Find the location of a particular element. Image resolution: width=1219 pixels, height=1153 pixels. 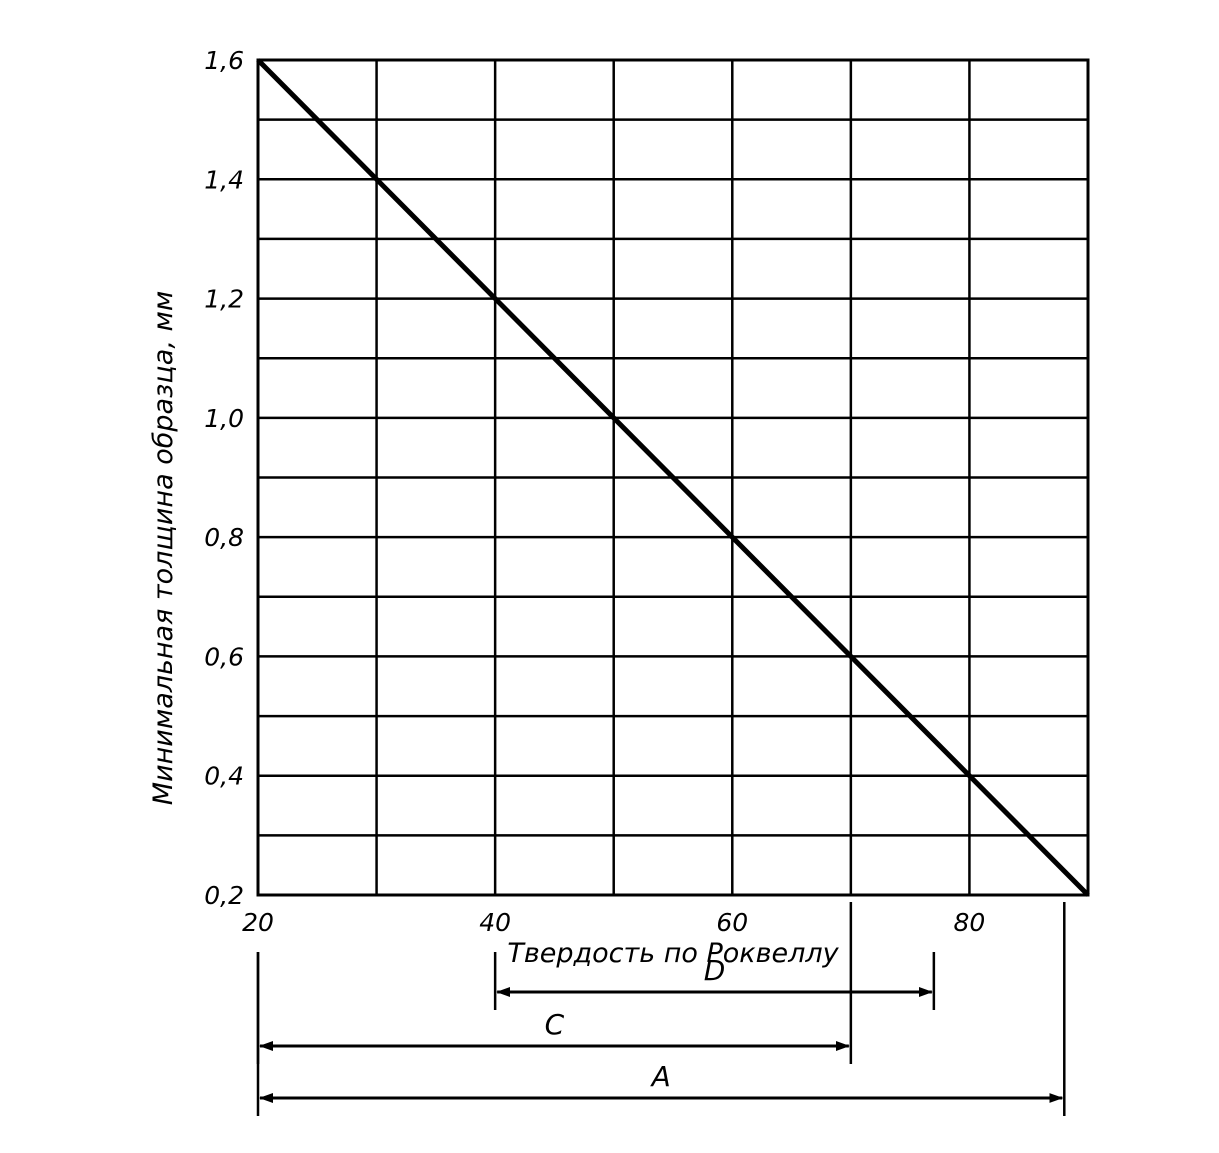

x-tick-label: 80 is located at coordinates (970, 922).